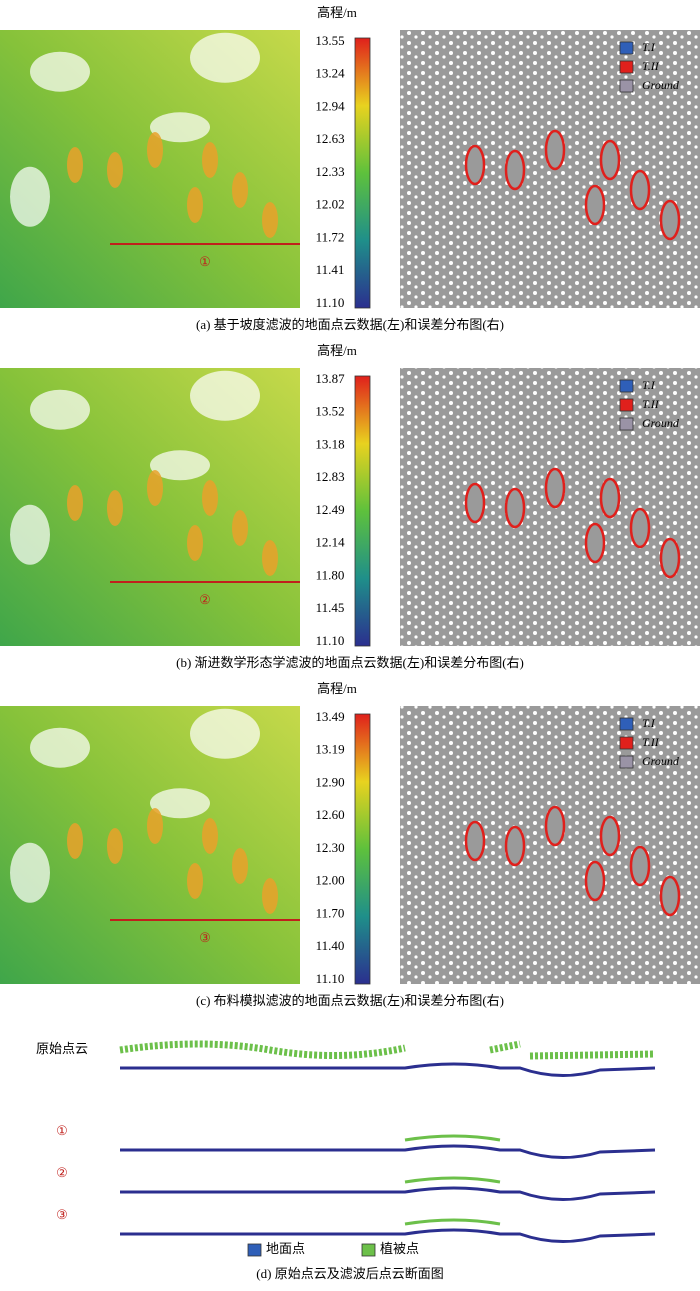 The image size is (700, 1291). What do you see at coordinates (330, 607) in the screenshot?
I see `colorbar-tick-label: 11.45` at bounding box center [330, 607].